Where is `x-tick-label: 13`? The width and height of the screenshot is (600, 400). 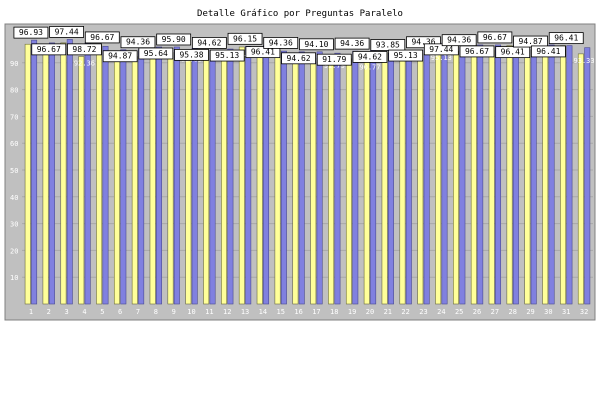 x-tick-label: 13 is located at coordinates (245, 312).